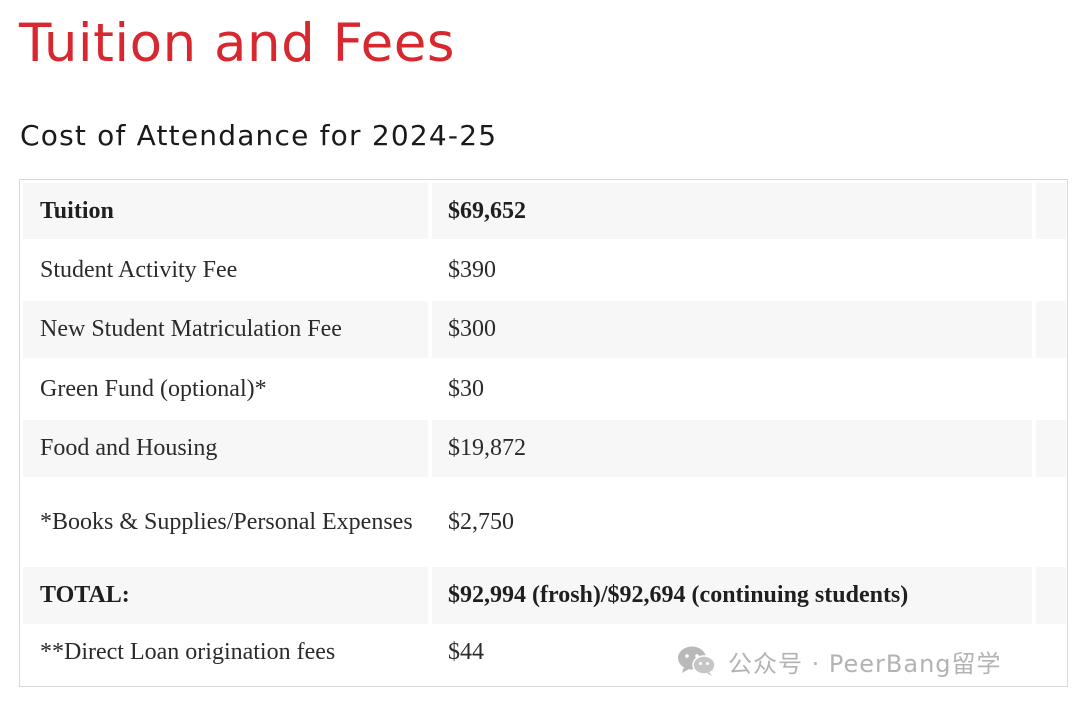 The image size is (1080, 705). I want to click on row-value: $44, so click(466, 651).